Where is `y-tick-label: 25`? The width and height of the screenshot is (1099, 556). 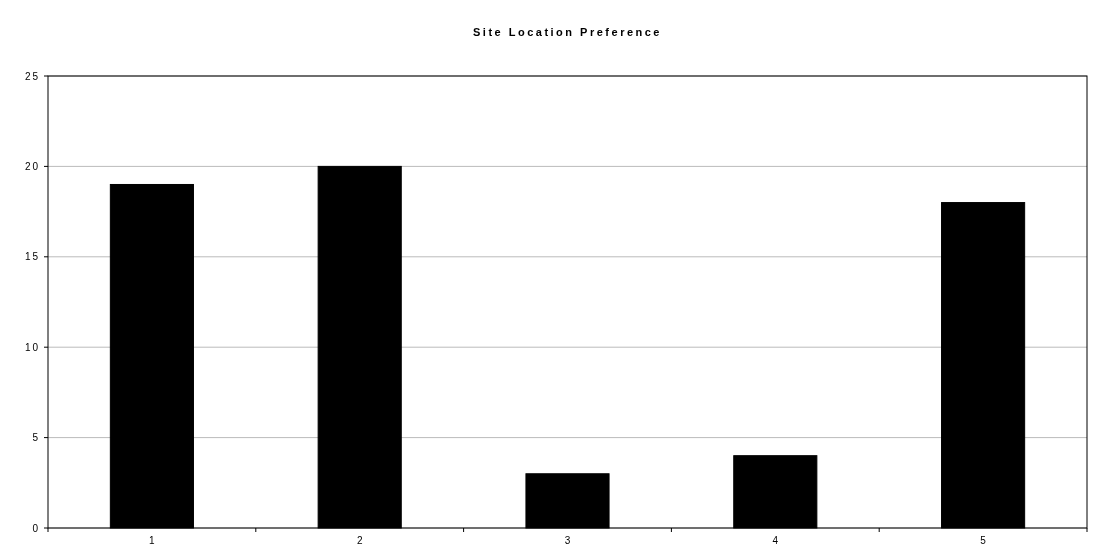 y-tick-label: 25 is located at coordinates (32, 76).